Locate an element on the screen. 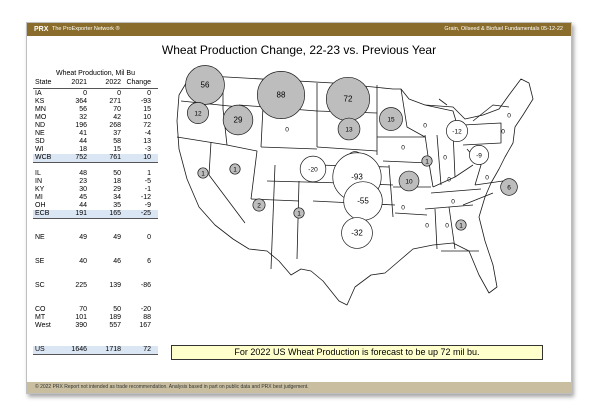 The width and height of the screenshot is (597, 413). bubble-nv is located at coordinates (235, 169).